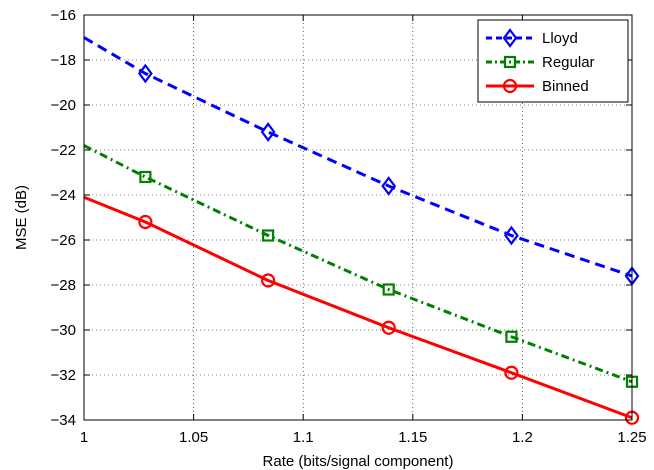 The width and height of the screenshot is (654, 470). I want to click on y-tick-label: −22, so click(63, 150).